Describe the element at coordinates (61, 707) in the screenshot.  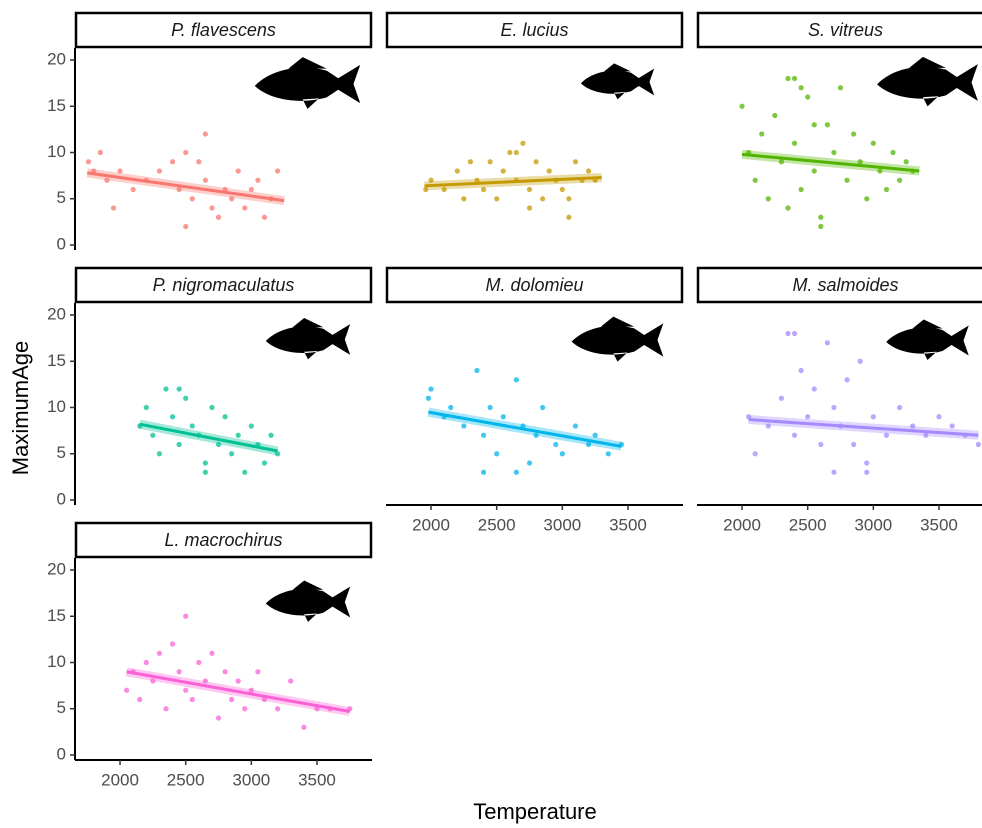
I see `y-tick-label: 5` at that location.